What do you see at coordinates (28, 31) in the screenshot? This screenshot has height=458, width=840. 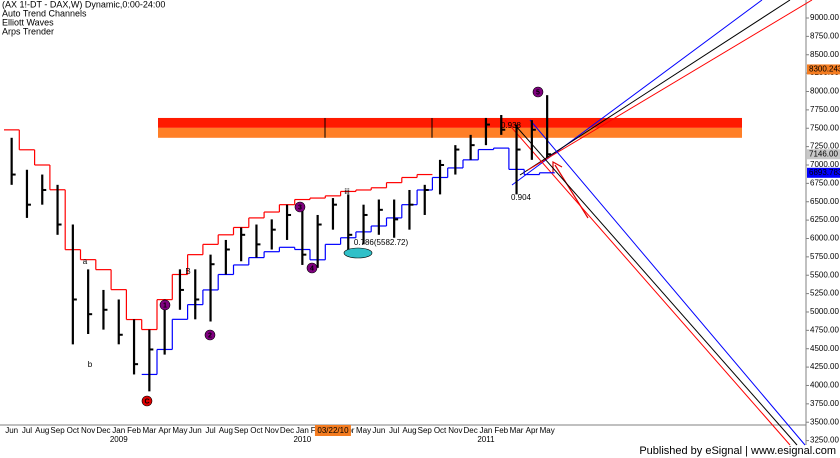 I see `legend-entry: Arps Trender` at bounding box center [28, 31].